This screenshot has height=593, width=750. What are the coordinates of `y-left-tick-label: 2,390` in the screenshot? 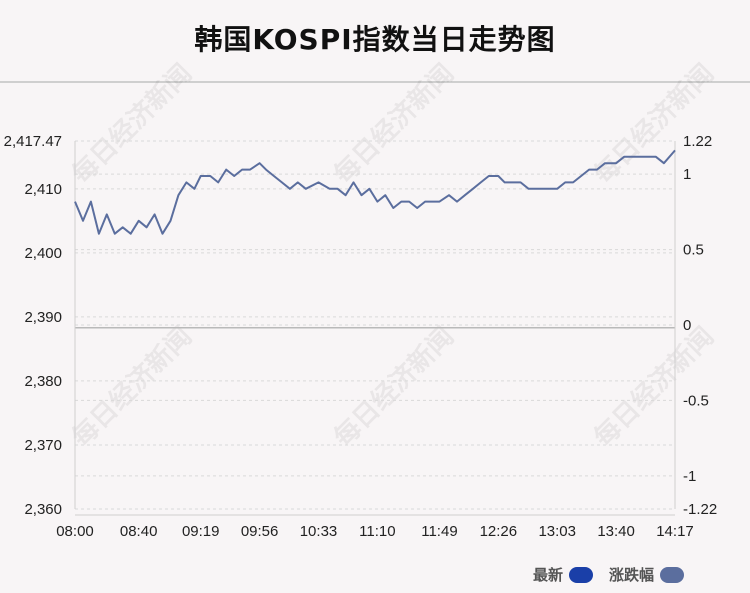 It's located at (43, 317).